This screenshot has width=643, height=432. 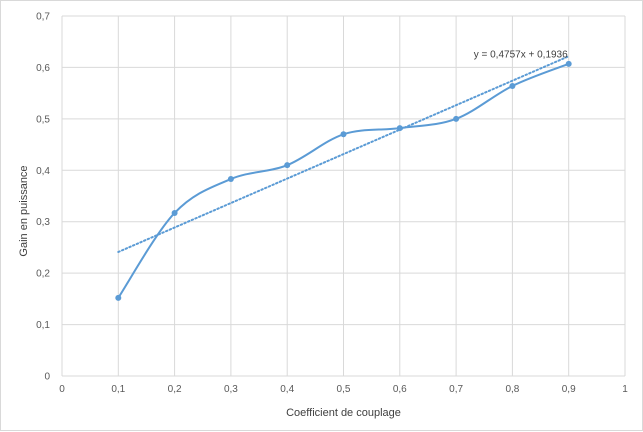 What do you see at coordinates (43, 68) in the screenshot?
I see `y-tick-label: 0,6` at bounding box center [43, 68].